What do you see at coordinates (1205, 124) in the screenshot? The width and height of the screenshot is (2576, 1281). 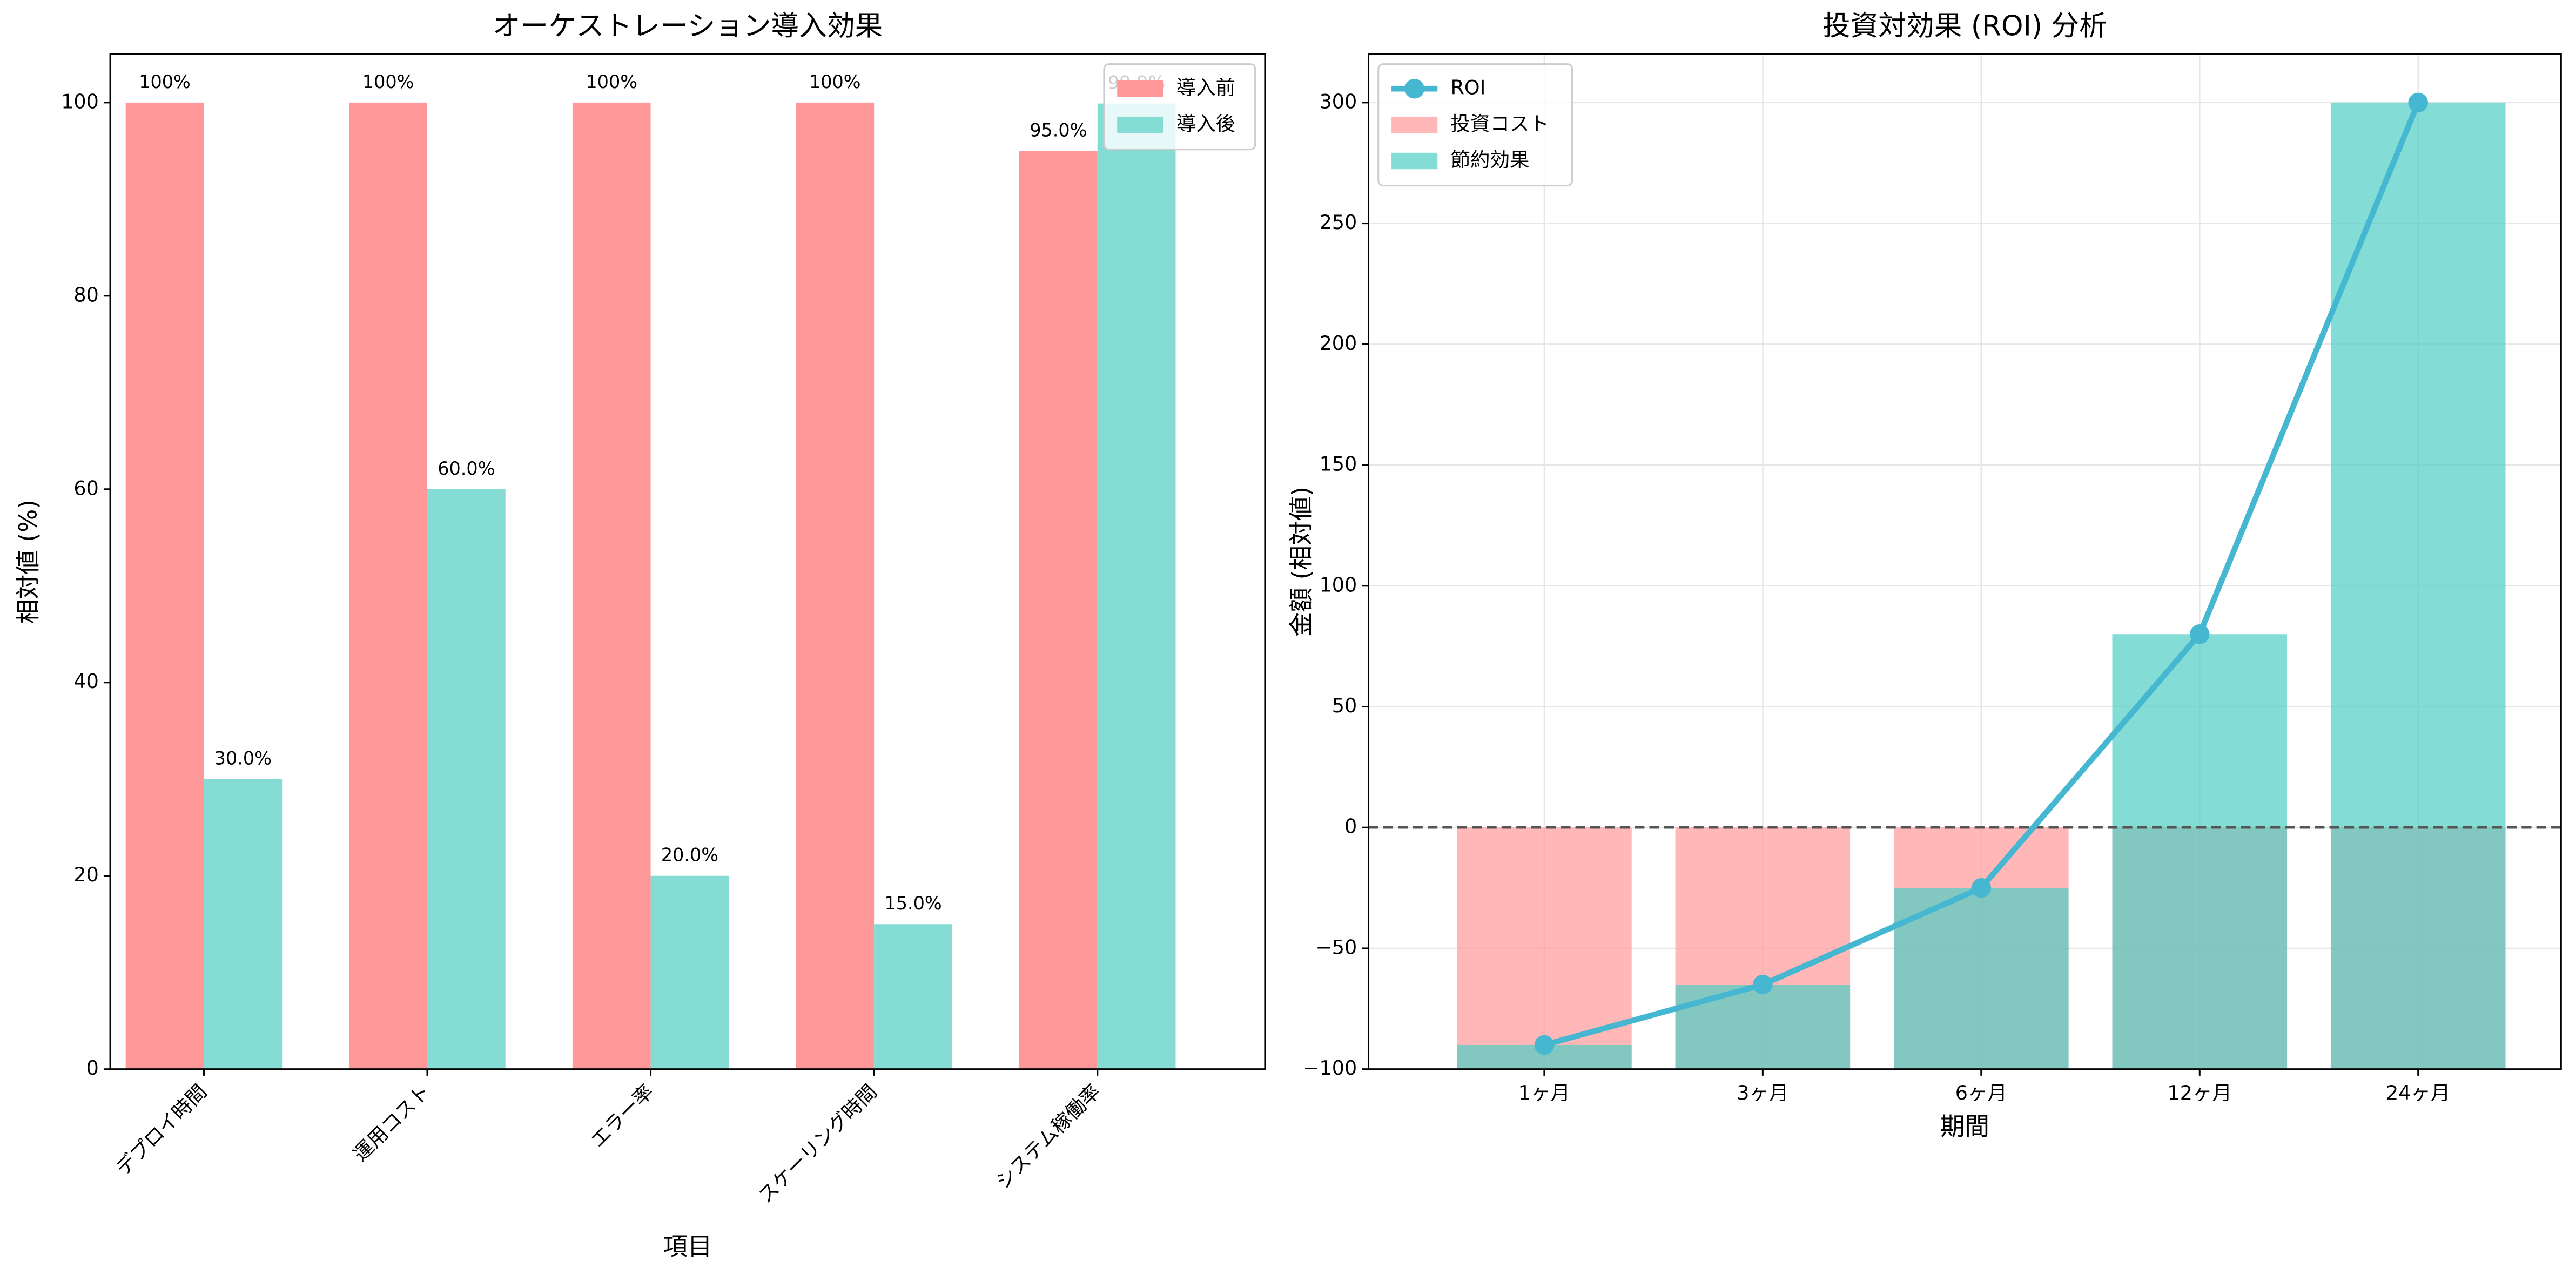 I see `legend-label: 導入後` at bounding box center [1205, 124].